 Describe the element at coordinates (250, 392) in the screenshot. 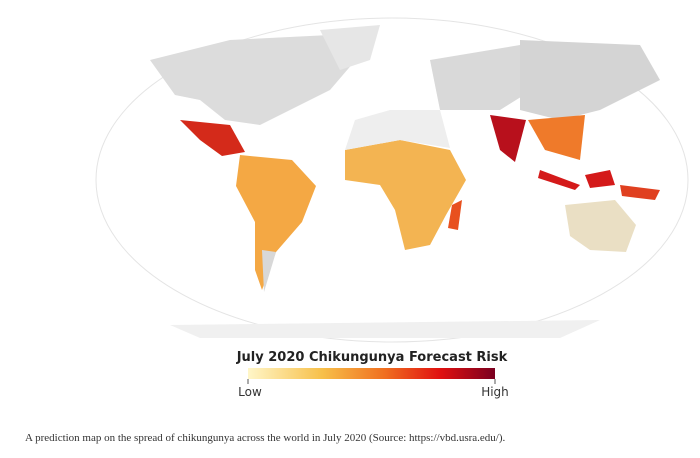

I see `legend-low: Low` at that location.